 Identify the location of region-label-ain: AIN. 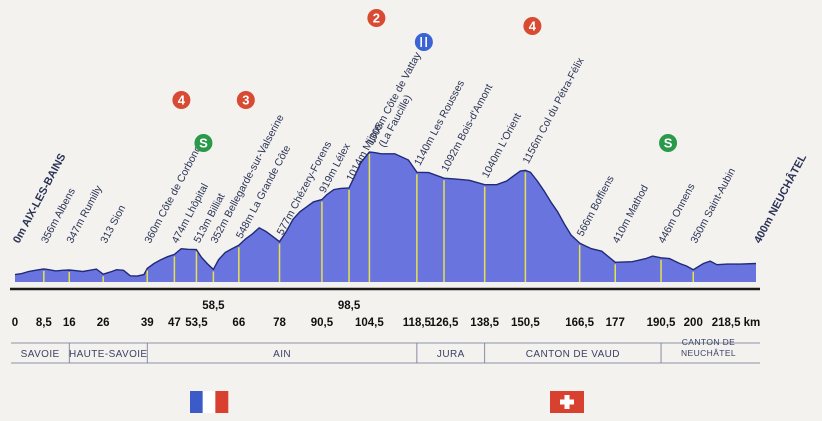
(282, 354).